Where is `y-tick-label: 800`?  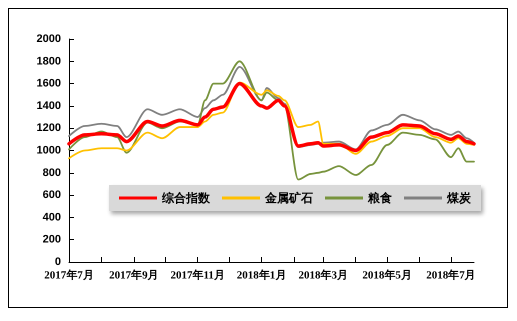
y-tick-label: 800 is located at coordinates (51, 172).